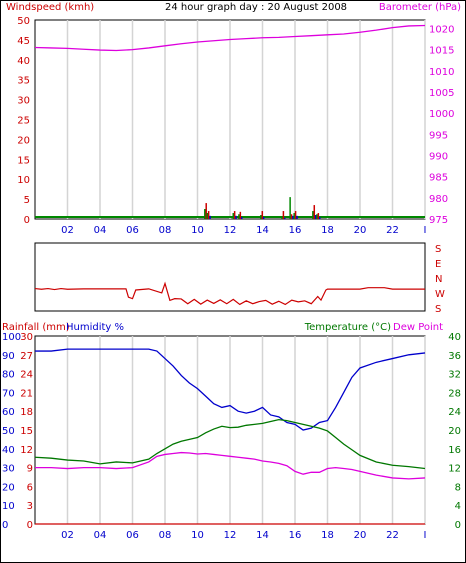 This screenshot has width=466, height=563. What do you see at coordinates (392, 230) in the screenshot?
I see `wind-x-tick-label: 22` at bounding box center [392, 230].